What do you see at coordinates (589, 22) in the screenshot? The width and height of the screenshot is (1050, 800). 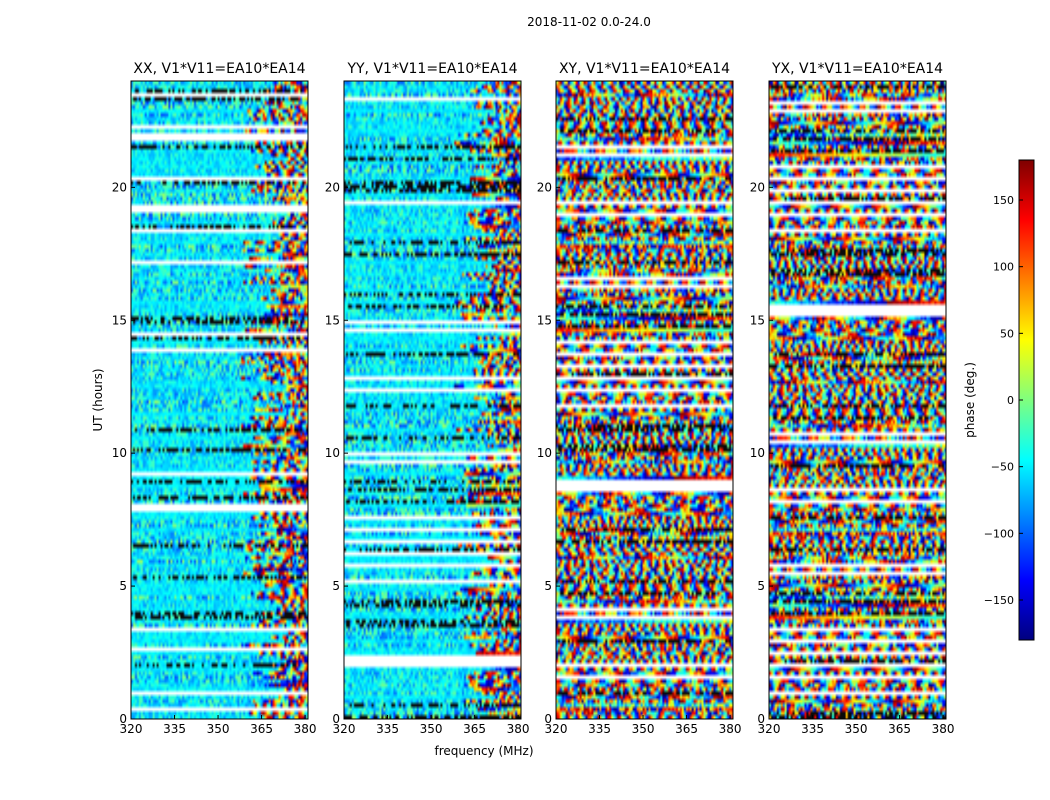 I see `figure-suptitle: 2018-11-02 0.0-24.0` at bounding box center [589, 22].